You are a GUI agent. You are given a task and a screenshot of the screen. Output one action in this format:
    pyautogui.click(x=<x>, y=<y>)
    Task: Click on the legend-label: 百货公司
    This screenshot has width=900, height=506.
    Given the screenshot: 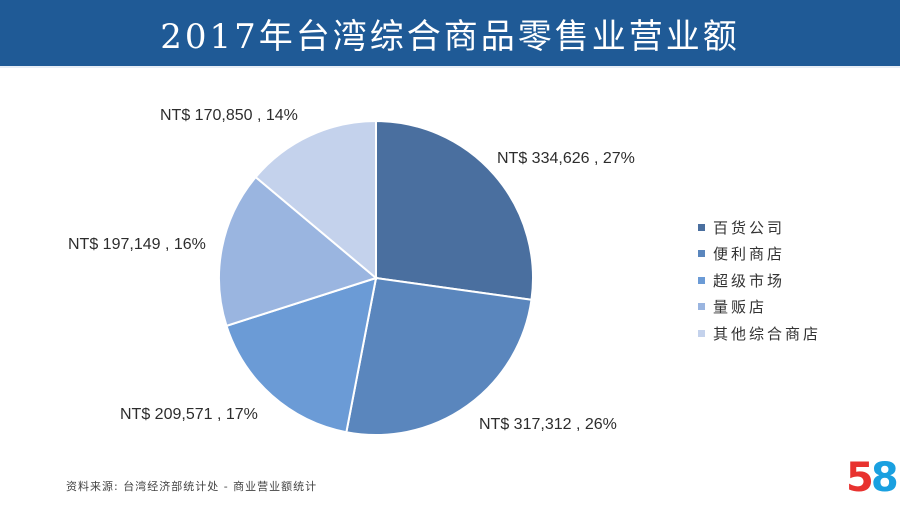 What is the action you would take?
    pyautogui.click(x=749, y=227)
    